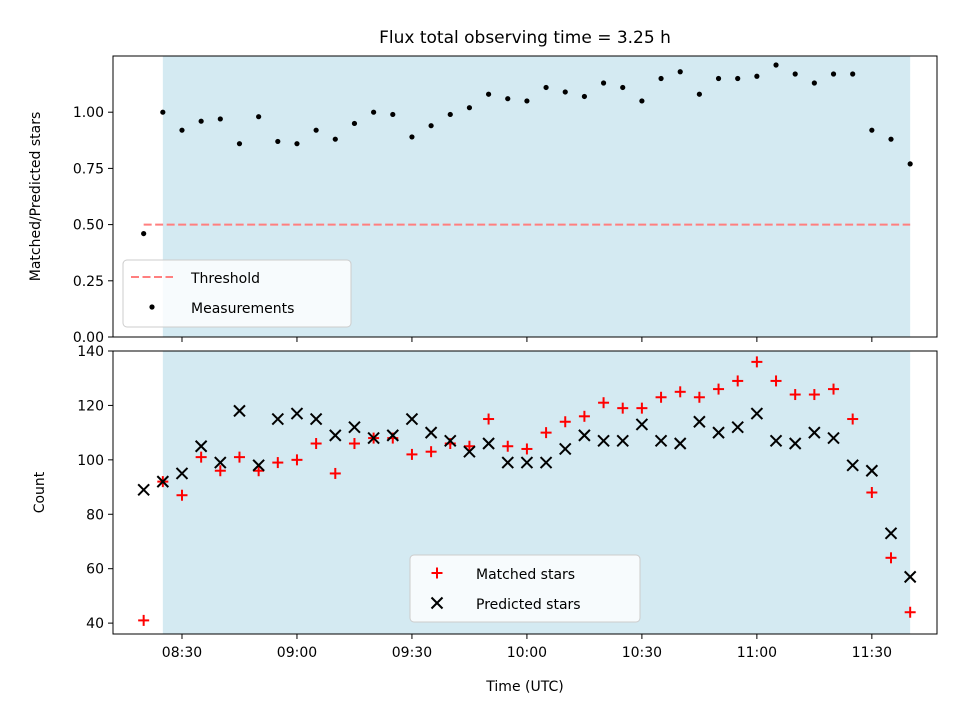 The image size is (960, 724). Describe the element at coordinates (412, 653) in the screenshot. I see `x-tick-label: 09:30` at that location.